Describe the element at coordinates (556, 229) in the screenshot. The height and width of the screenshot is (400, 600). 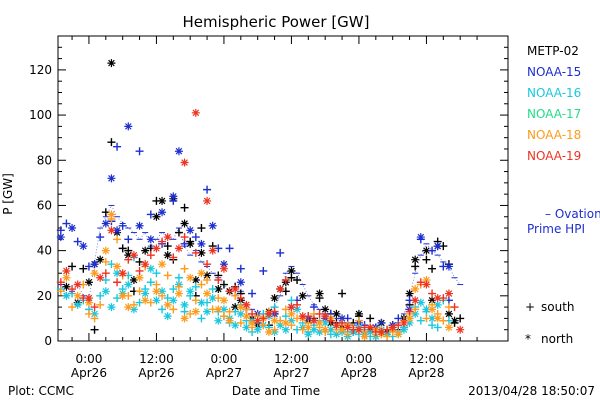
I see `ovation-label-line2: Prime HPI` at that location.